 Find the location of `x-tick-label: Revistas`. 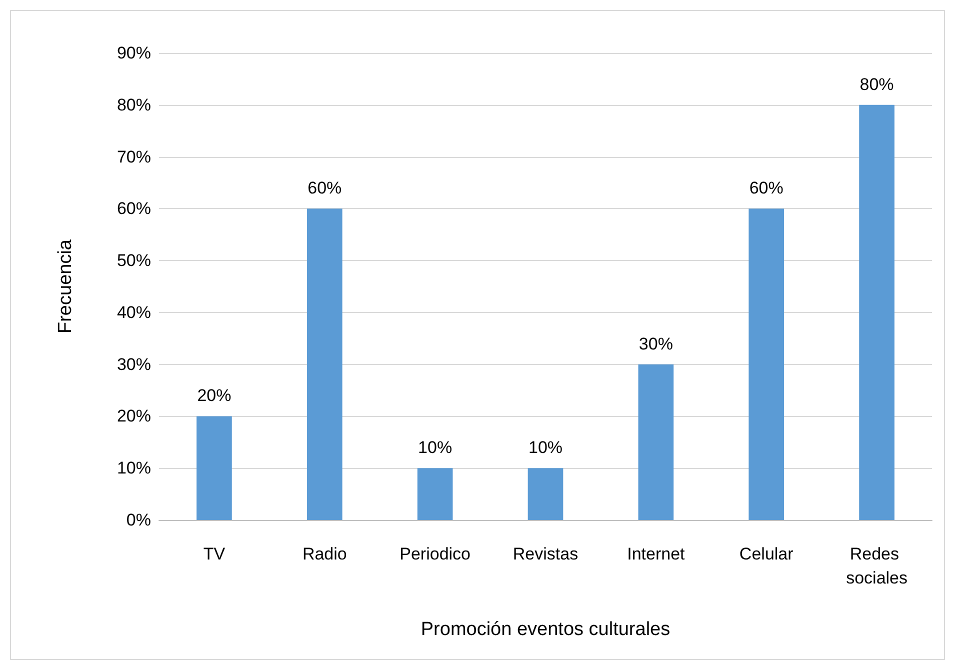

x-tick-label: Revistas is located at coordinates (545, 554).